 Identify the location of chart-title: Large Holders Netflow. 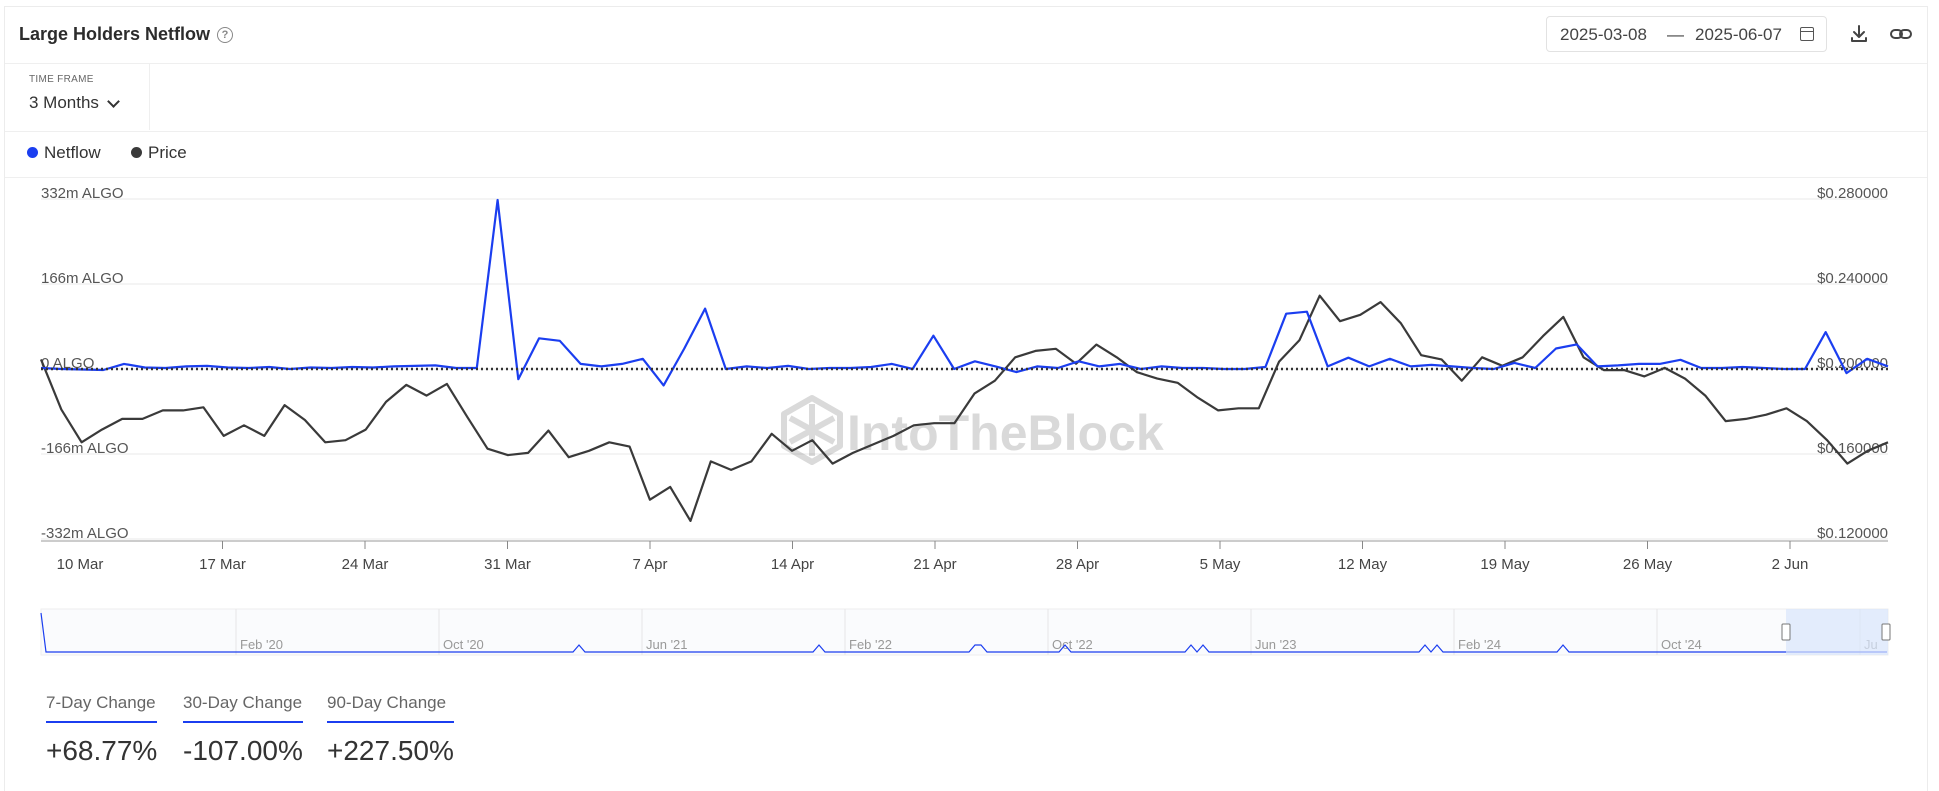
(115, 34).